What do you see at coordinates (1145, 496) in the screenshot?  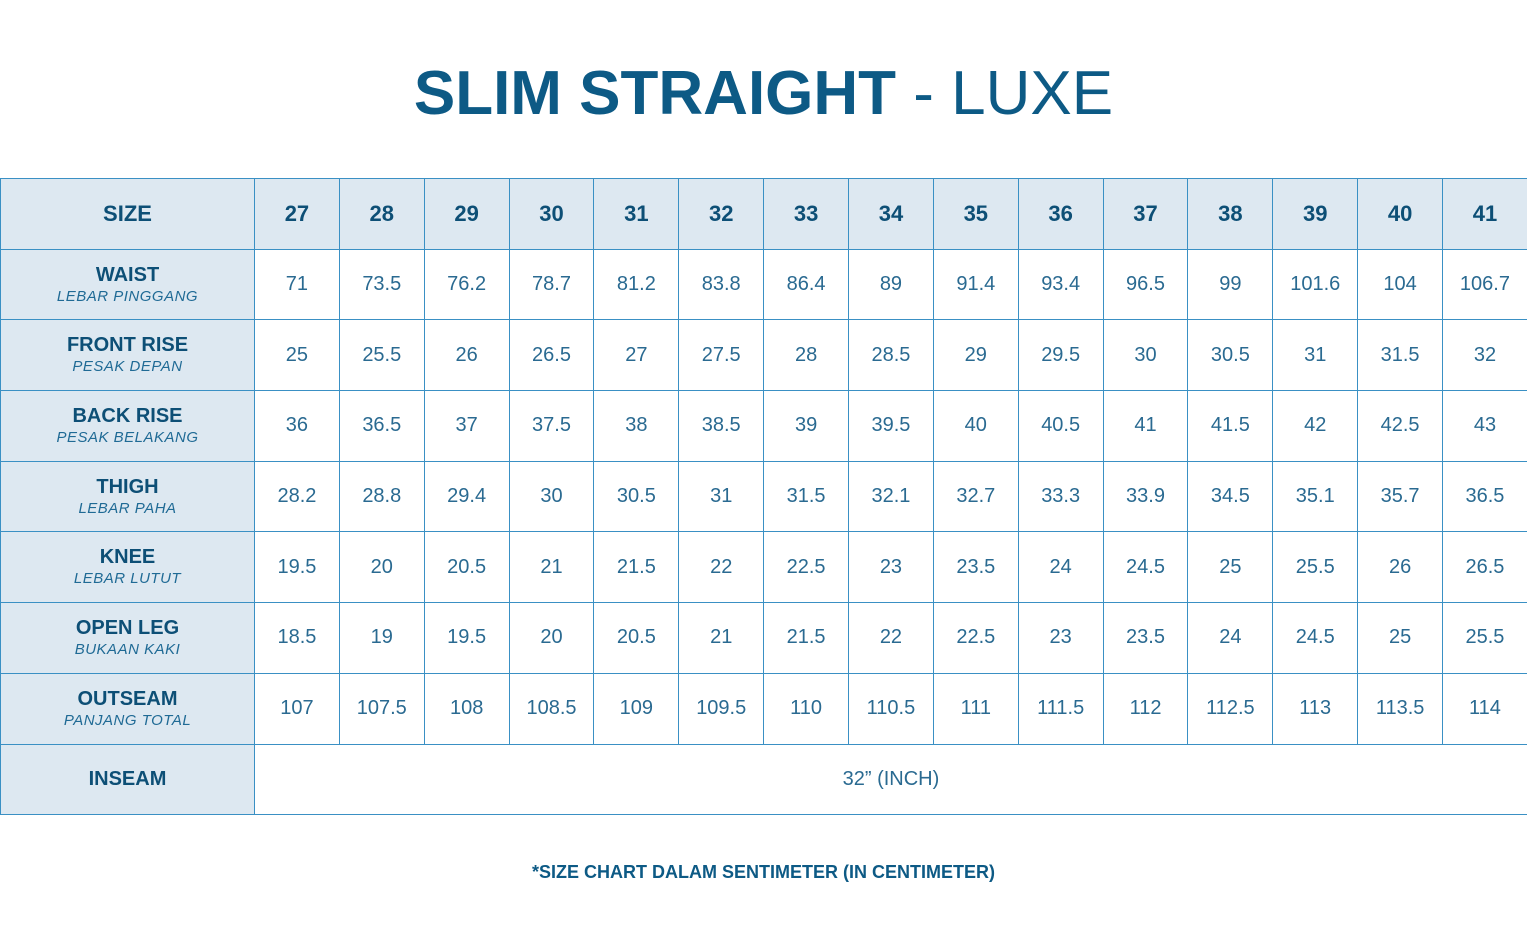 I see `measurement-cell: 33.9` at bounding box center [1145, 496].